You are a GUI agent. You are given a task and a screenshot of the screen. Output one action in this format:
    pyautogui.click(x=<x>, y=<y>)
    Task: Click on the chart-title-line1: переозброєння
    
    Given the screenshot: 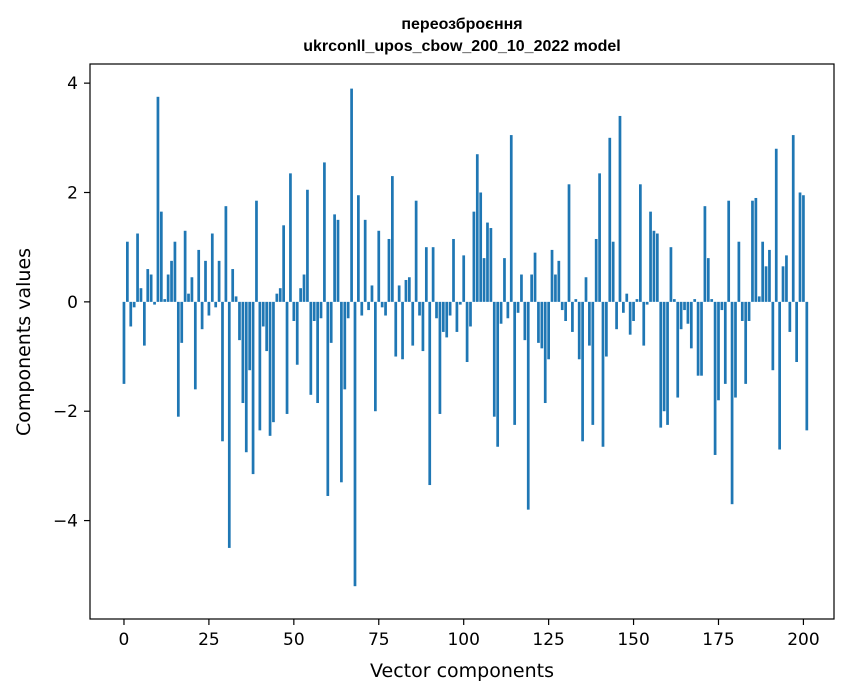 What is the action you would take?
    pyautogui.click(x=461, y=24)
    